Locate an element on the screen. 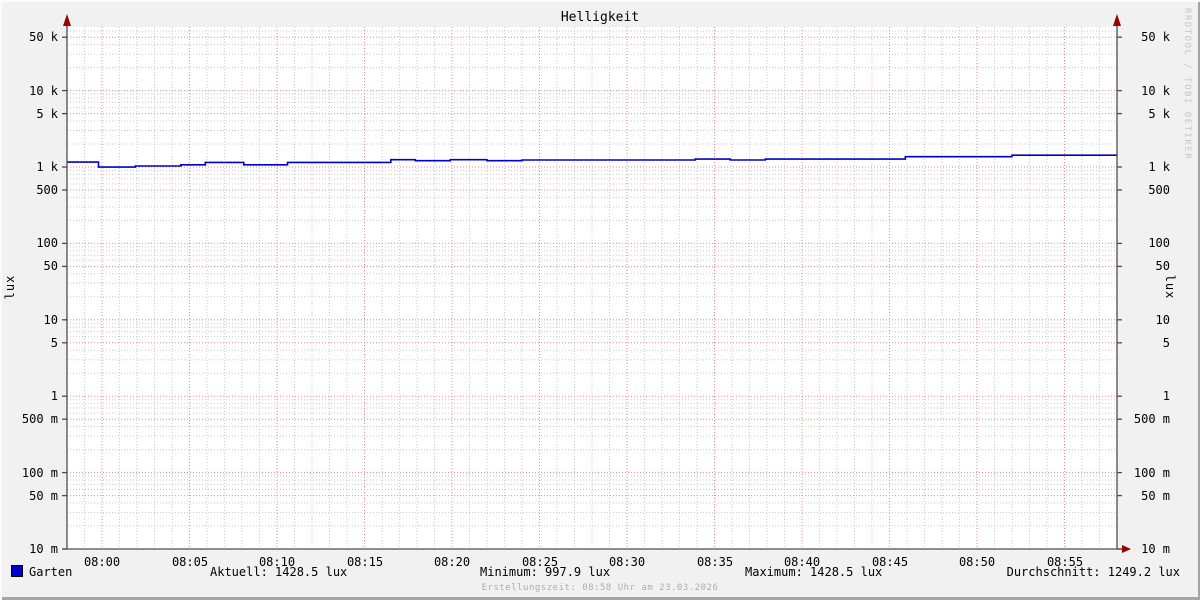 The height and width of the screenshot is (600, 1200). y-axis-unit-left: lux is located at coordinates (10, 287).